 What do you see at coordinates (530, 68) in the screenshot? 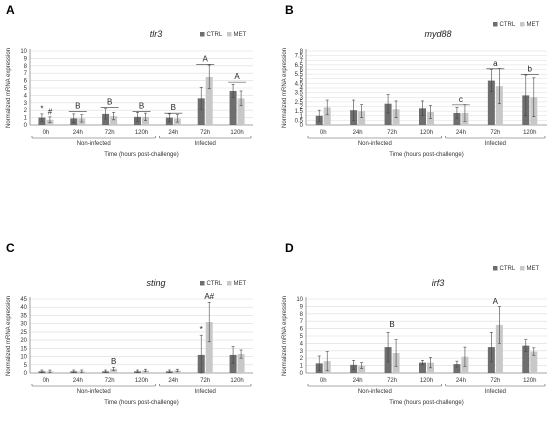
I see `significance-label: b` at bounding box center [530, 68].